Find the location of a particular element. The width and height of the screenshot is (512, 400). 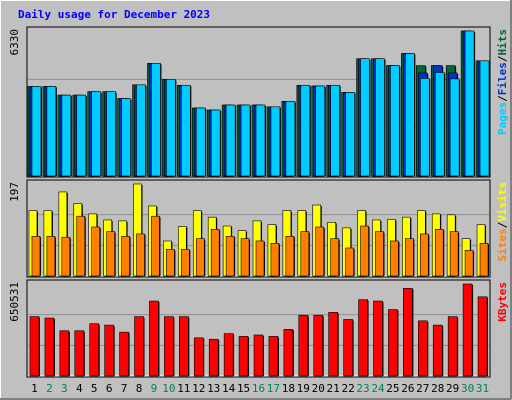

x-tick-label-22: 22 is located at coordinates (347, 388).